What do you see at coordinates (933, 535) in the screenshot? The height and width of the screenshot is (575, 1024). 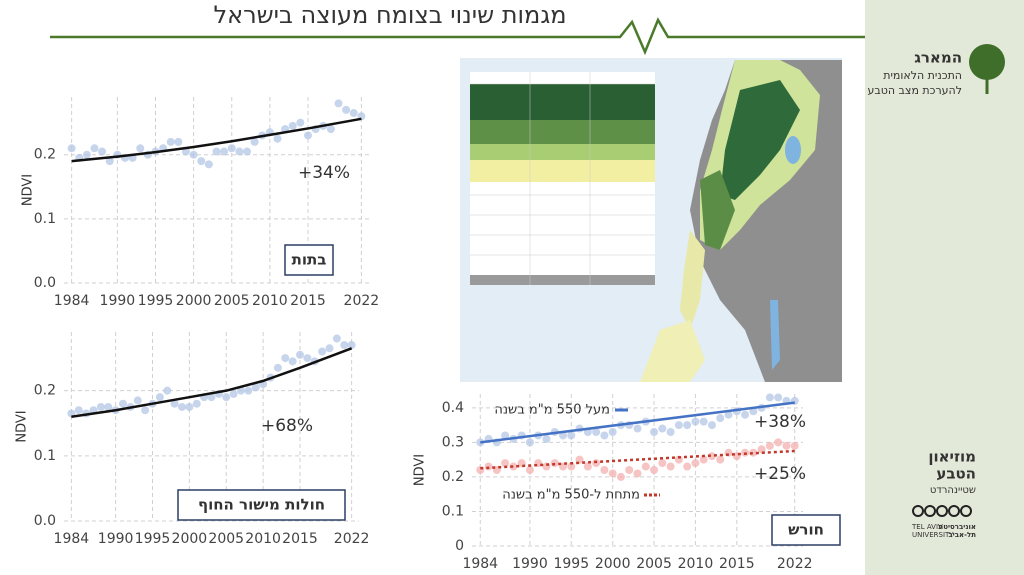 I see `university-name: UNIVERSITY` at bounding box center [933, 535].